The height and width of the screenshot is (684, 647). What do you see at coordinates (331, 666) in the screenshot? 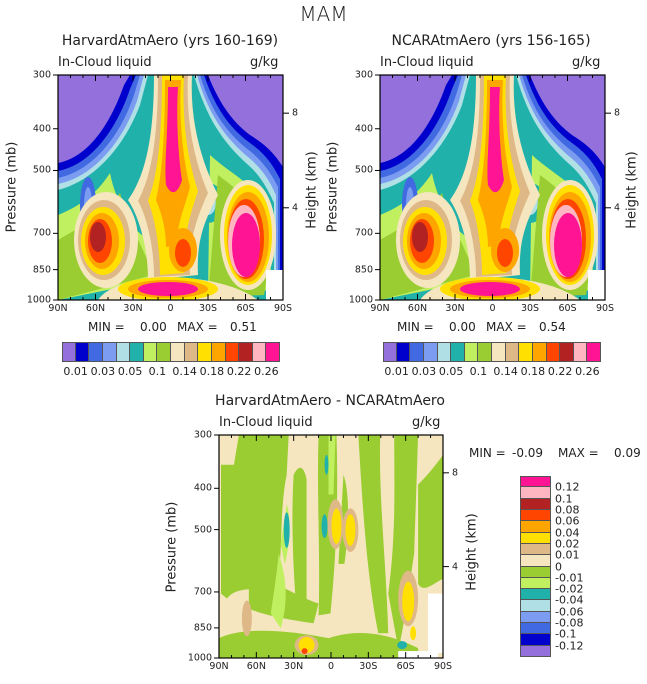
I see `x-tick-label: 0` at bounding box center [331, 666].